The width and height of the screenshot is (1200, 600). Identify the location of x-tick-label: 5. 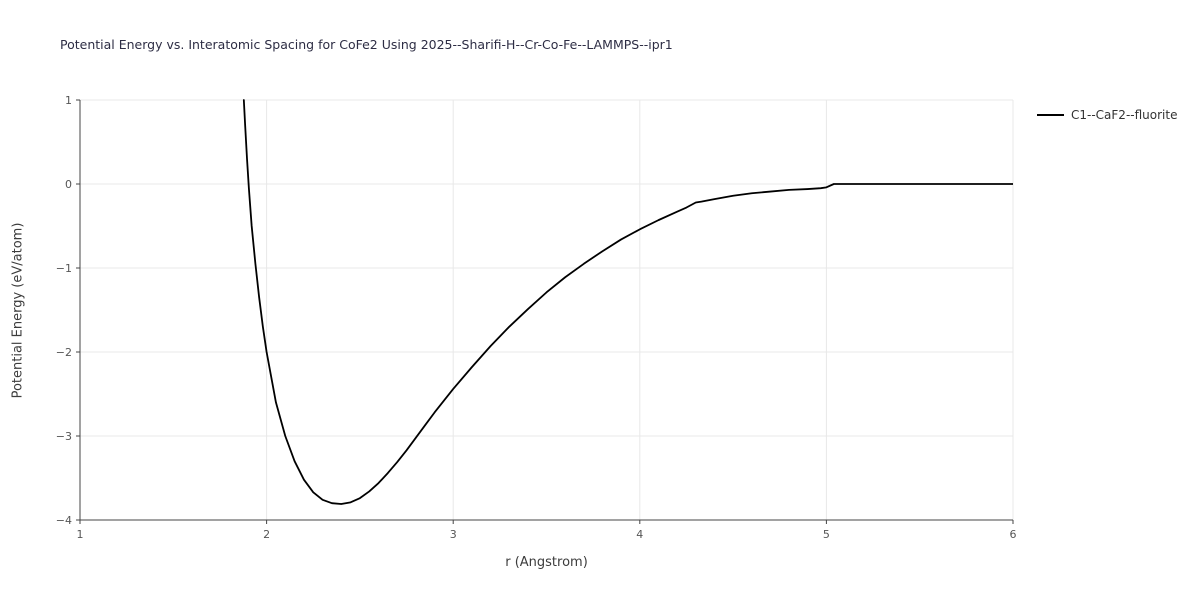
(826, 534).